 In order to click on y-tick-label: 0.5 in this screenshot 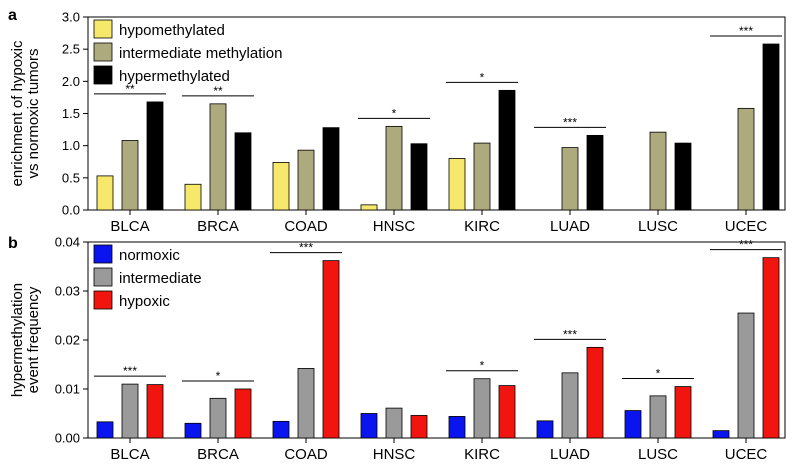, I will do `click(71, 177)`.